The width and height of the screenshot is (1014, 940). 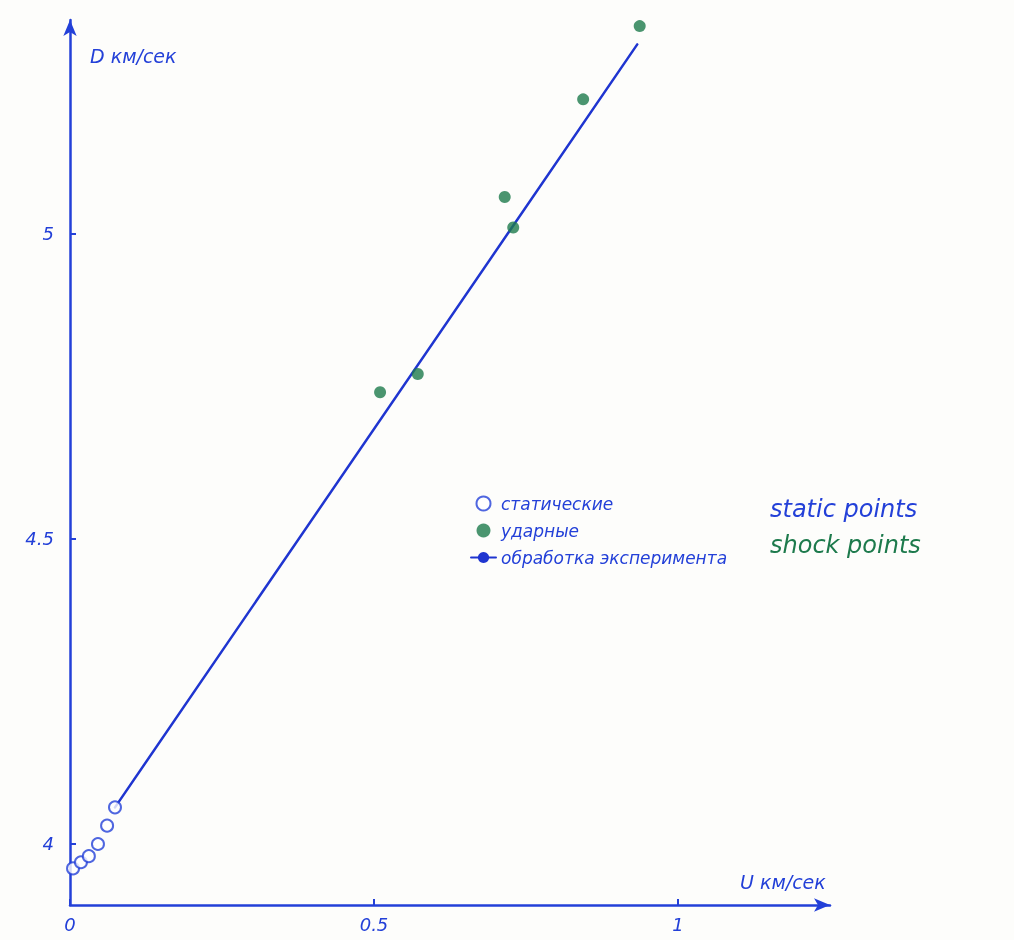 What do you see at coordinates (134, 55) in the screenshot?
I see `y-axis-title: D км/сек` at bounding box center [134, 55].